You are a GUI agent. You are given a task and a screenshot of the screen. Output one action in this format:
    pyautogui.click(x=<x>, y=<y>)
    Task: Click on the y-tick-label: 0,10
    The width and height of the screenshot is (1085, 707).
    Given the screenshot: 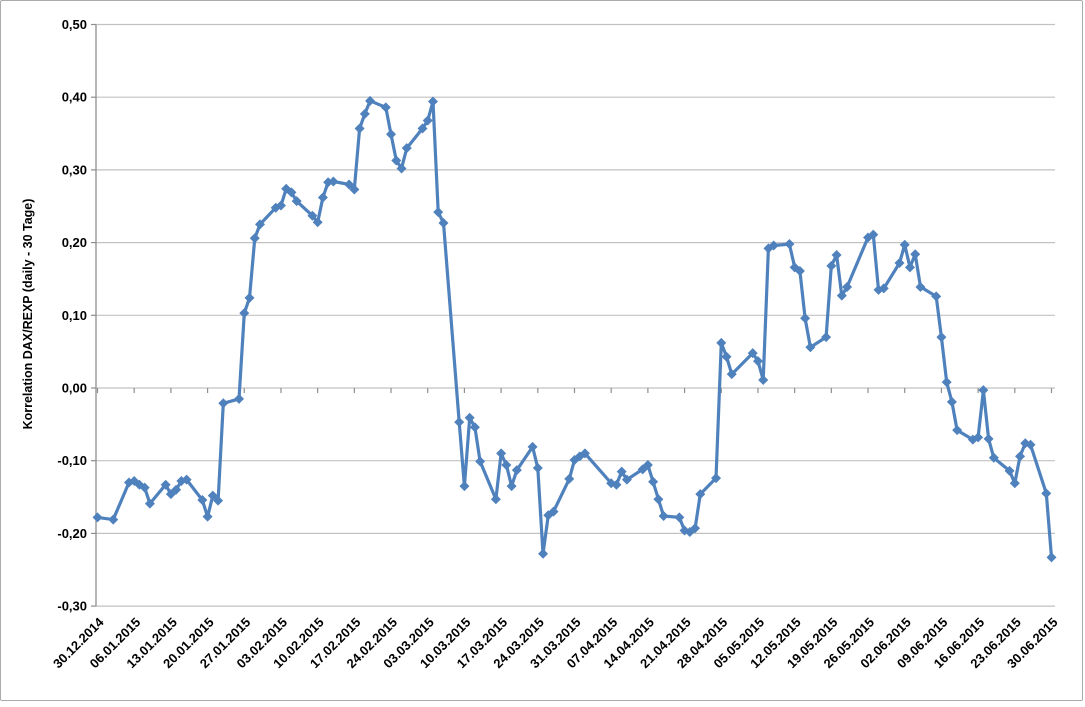 What is the action you would take?
    pyautogui.click(x=74, y=315)
    